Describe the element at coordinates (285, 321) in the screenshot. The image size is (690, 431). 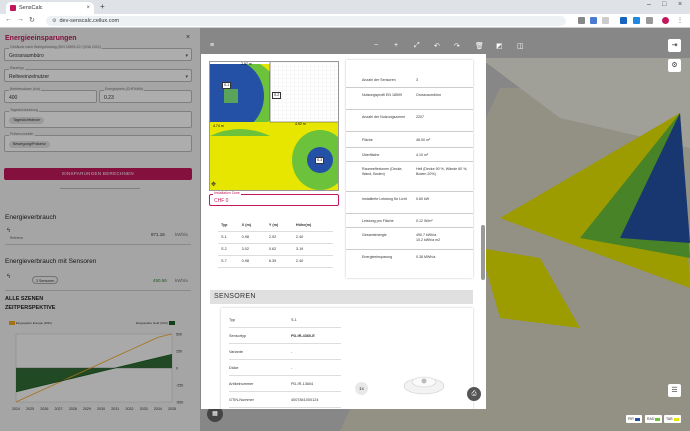
I see `sensor-row: Typ S.1` at that location.